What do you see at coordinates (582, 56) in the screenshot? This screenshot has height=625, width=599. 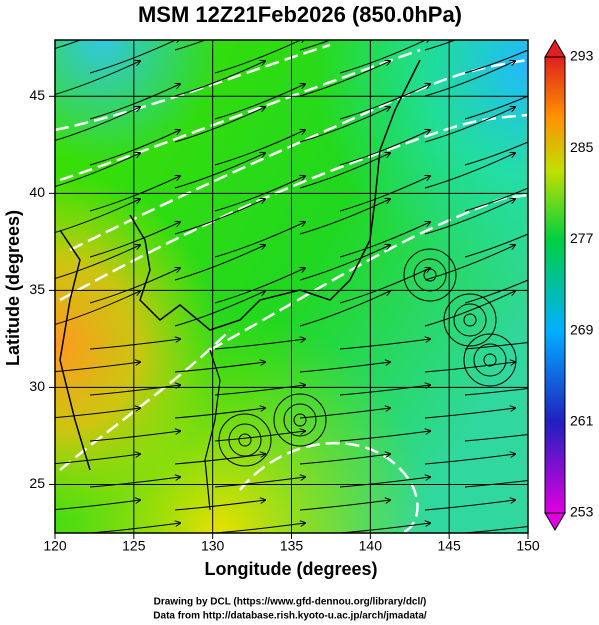 I see `colorbar-tick-label: 293` at bounding box center [582, 56].